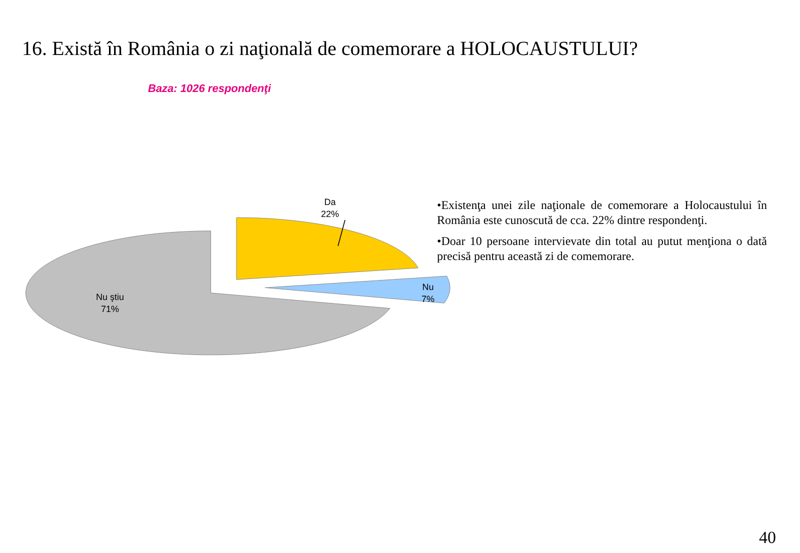 The image size is (800, 553). I want to click on chart-title: 16. Există în România o zi naţională de comemorare a HOLOCAUSTULUI?, so click(330, 49).